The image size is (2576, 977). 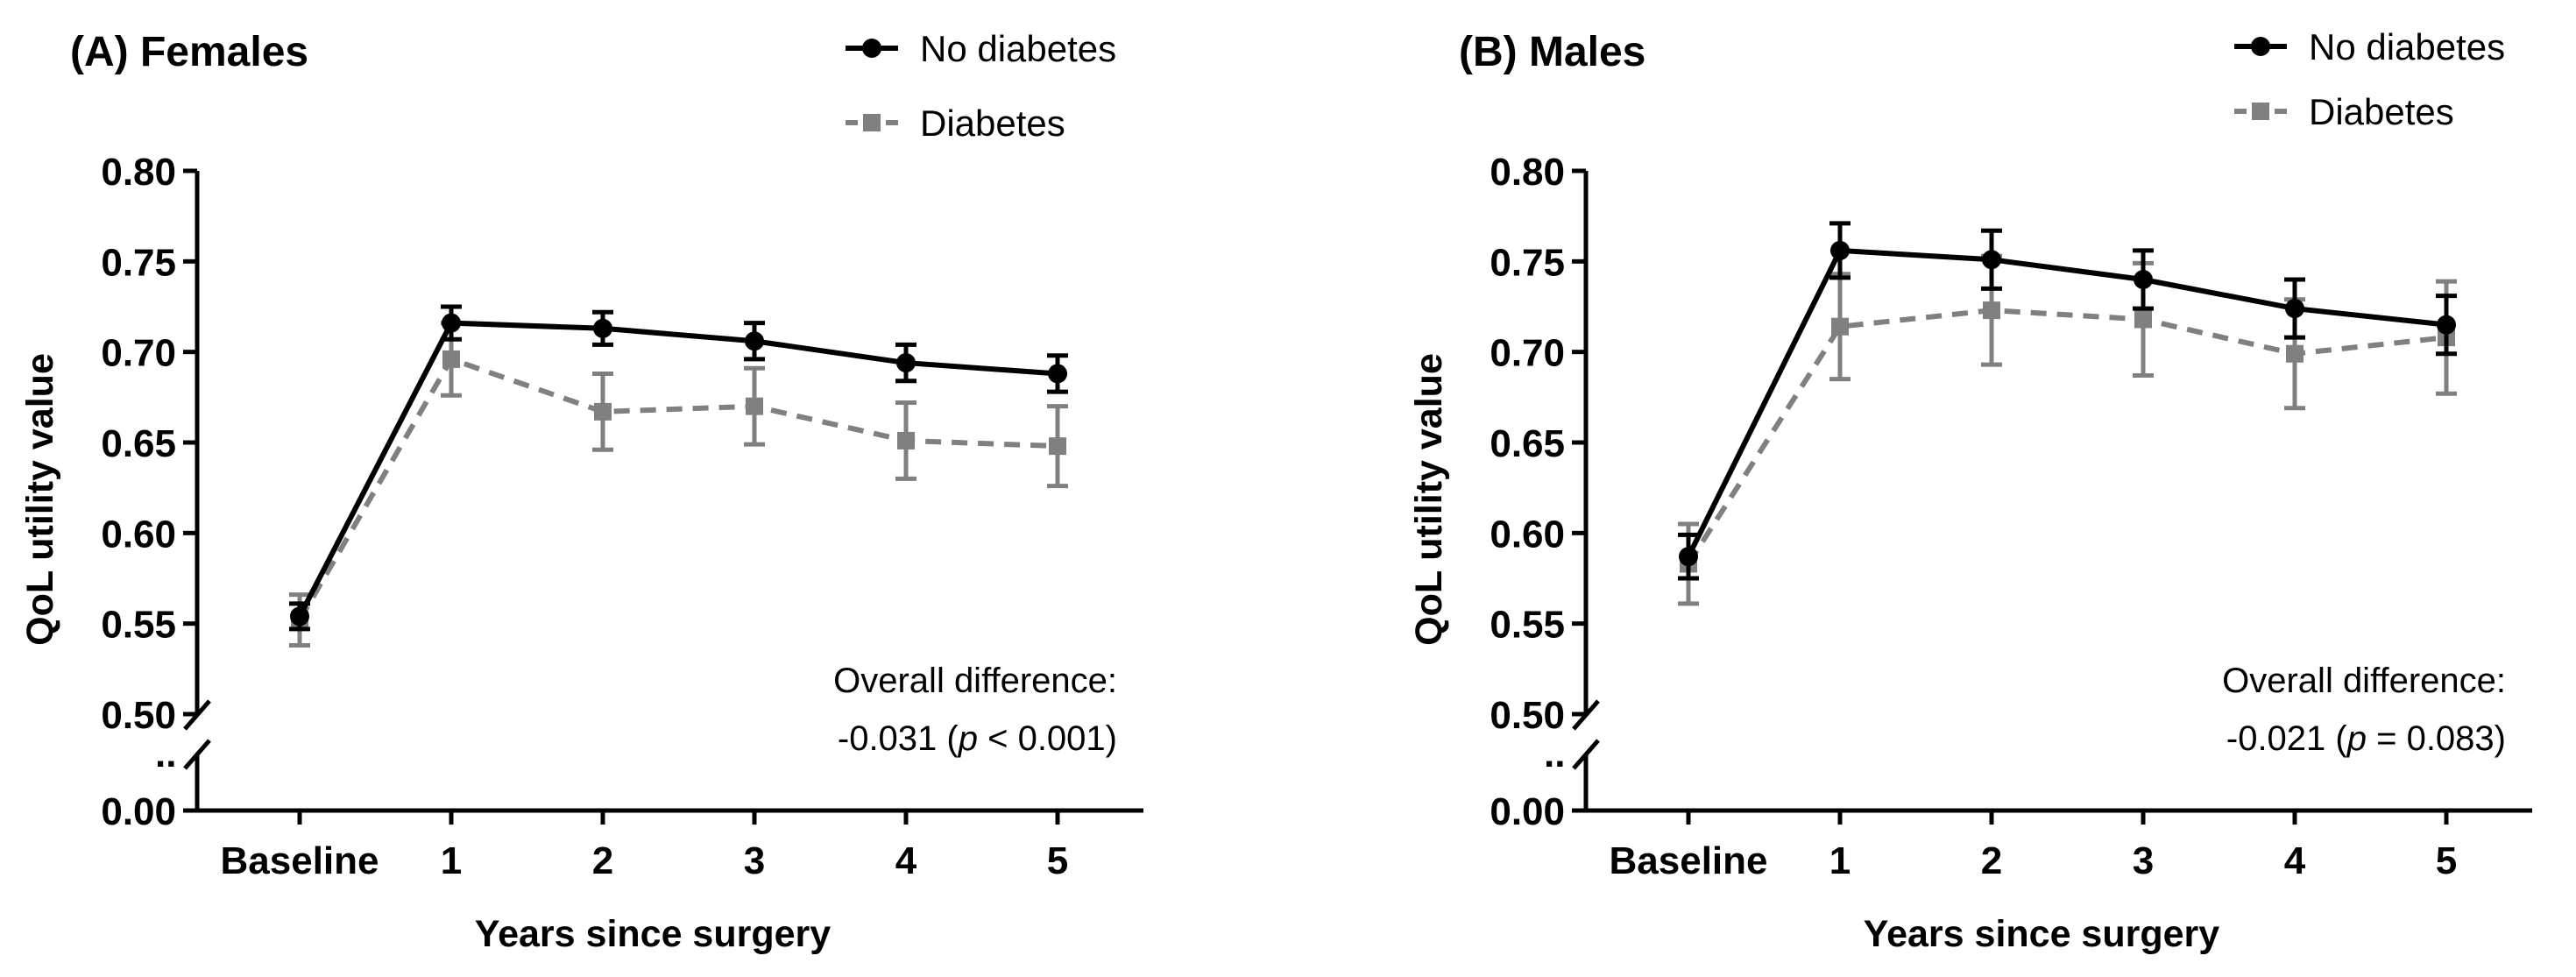 I want to click on annotation-p-value: < 0.001), so click(x=1047, y=738).